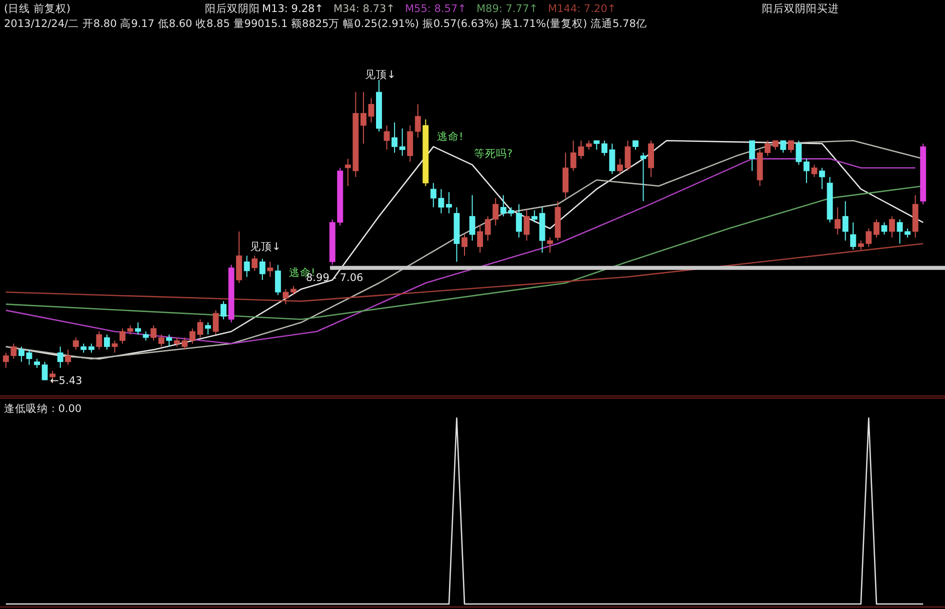 The width and height of the screenshot is (945, 609). What do you see at coordinates (450, 136) in the screenshot?
I see `annotation: 逃命!` at bounding box center [450, 136].